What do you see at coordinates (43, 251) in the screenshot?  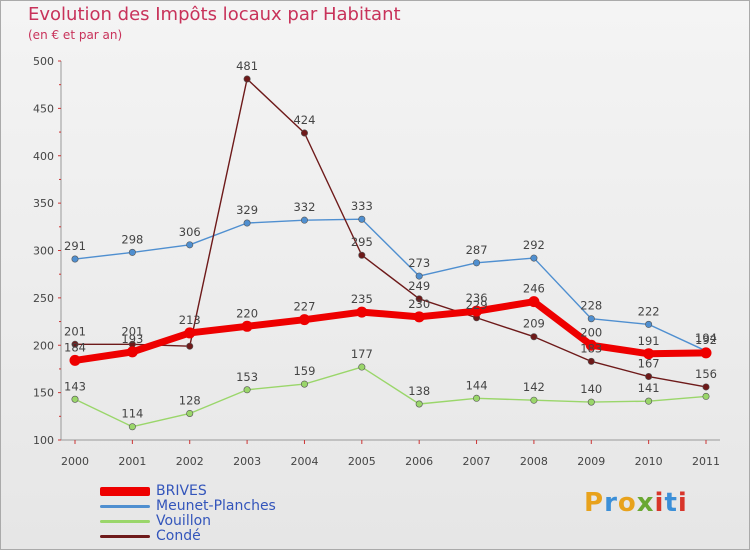 I see `y-tick-label: 300` at bounding box center [43, 251].